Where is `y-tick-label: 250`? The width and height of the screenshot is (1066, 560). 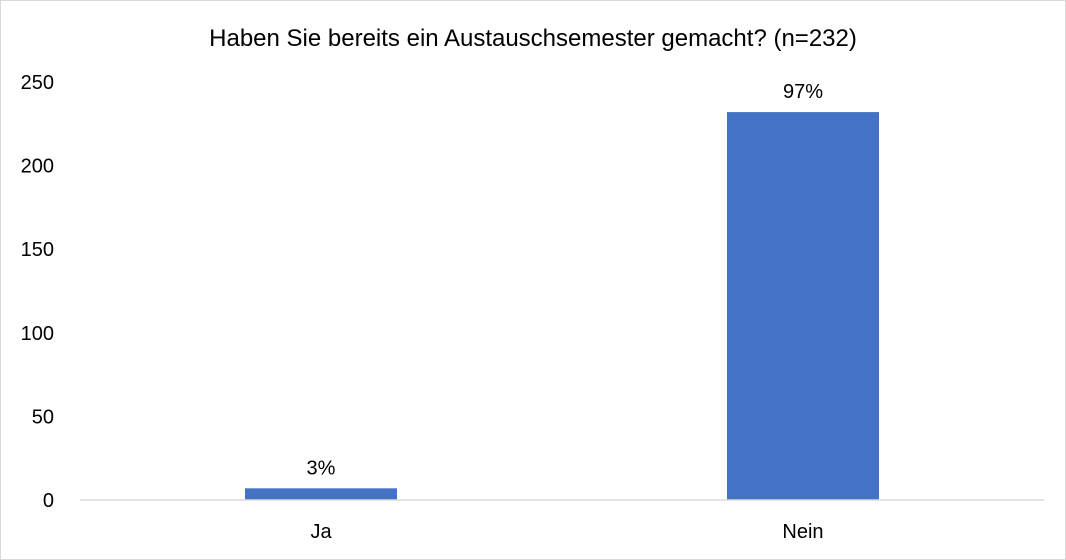
y-tick-label: 250 is located at coordinates (37, 83).